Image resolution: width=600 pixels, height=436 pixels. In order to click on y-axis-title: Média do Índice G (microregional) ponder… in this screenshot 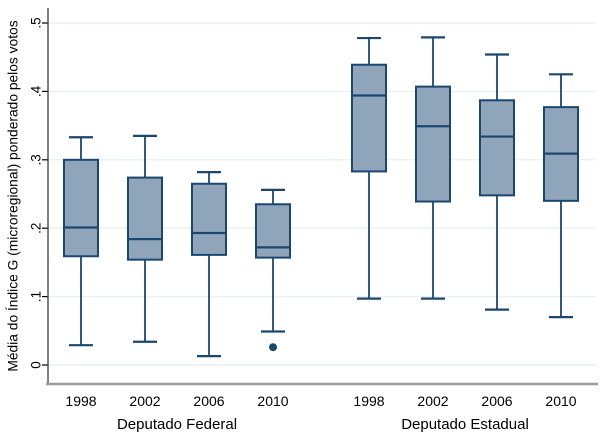, I will do `click(13, 195)`.